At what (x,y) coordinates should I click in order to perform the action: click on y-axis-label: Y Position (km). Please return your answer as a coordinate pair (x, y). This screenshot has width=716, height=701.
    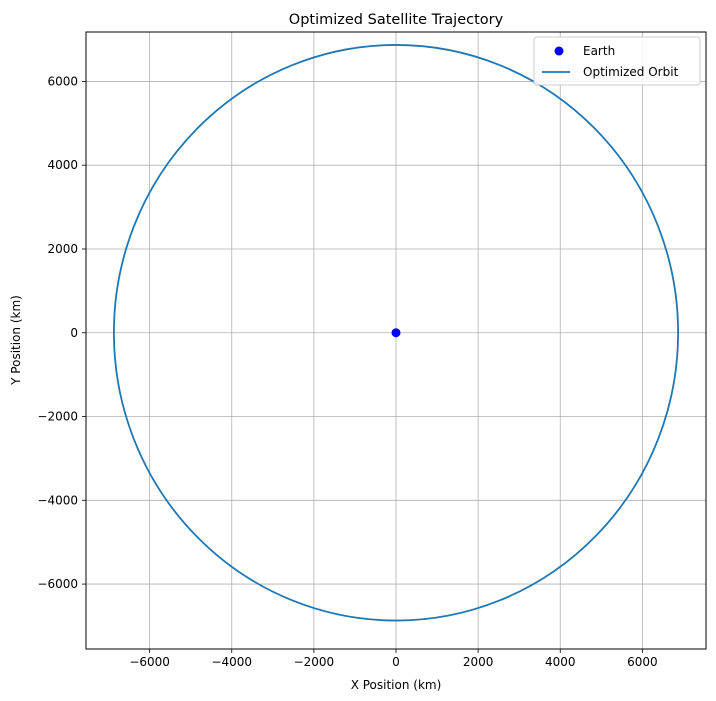
    Looking at the image, I should click on (16, 340).